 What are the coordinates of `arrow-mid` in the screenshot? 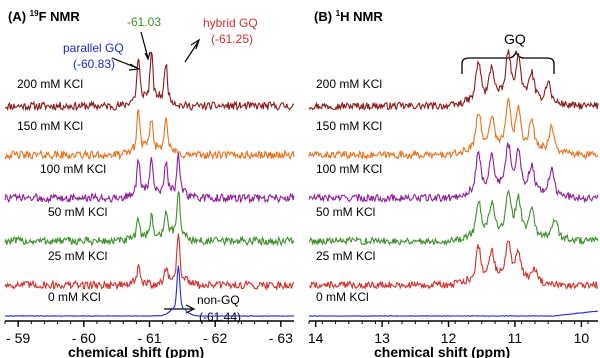 It's located at (144, 45).